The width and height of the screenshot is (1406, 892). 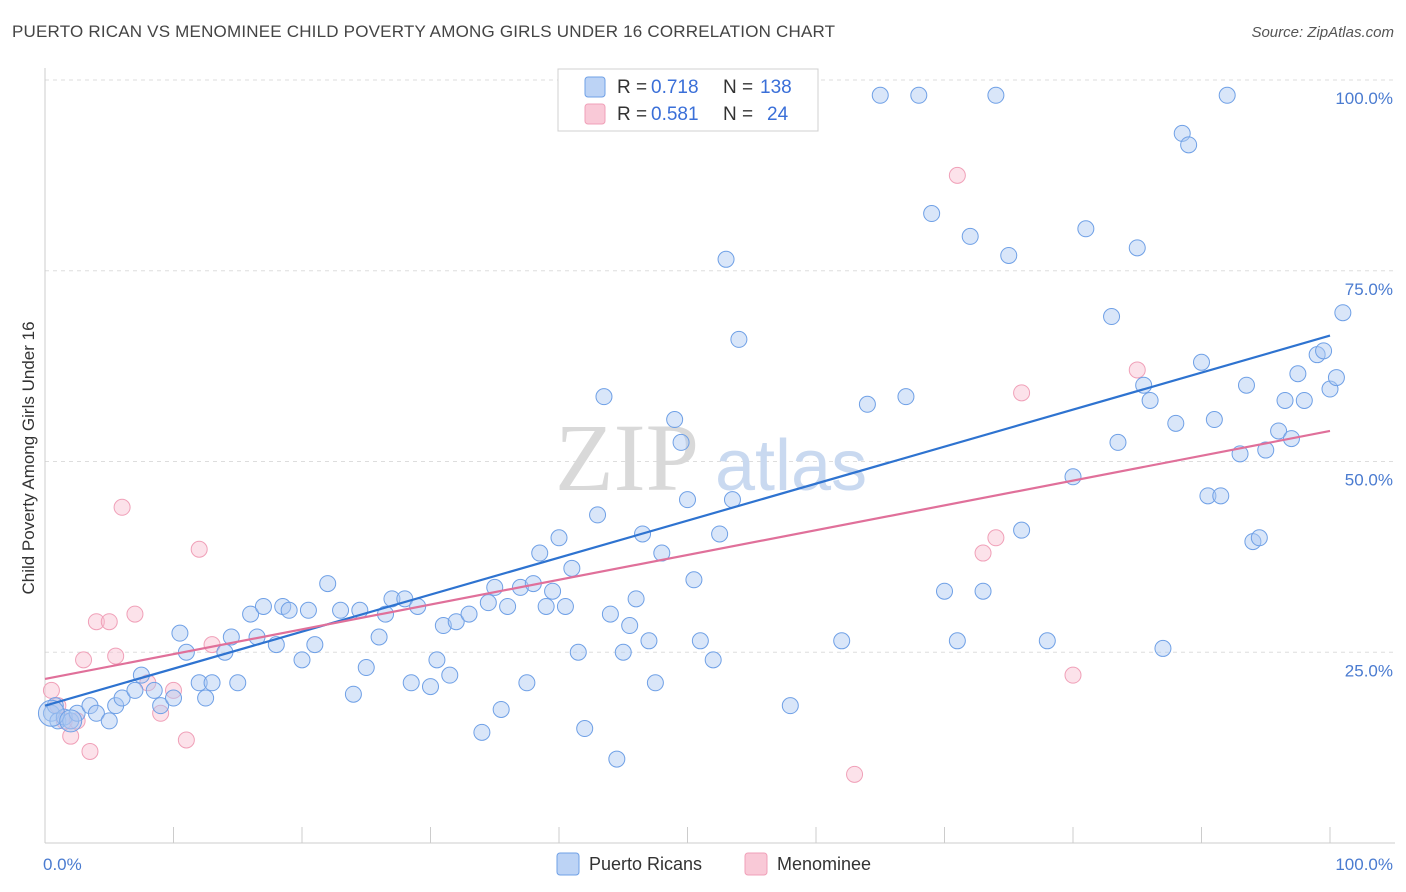 What do you see at coordinates (627, 457) in the screenshot?
I see `watermark-zip: ZIP` at bounding box center [627, 457].